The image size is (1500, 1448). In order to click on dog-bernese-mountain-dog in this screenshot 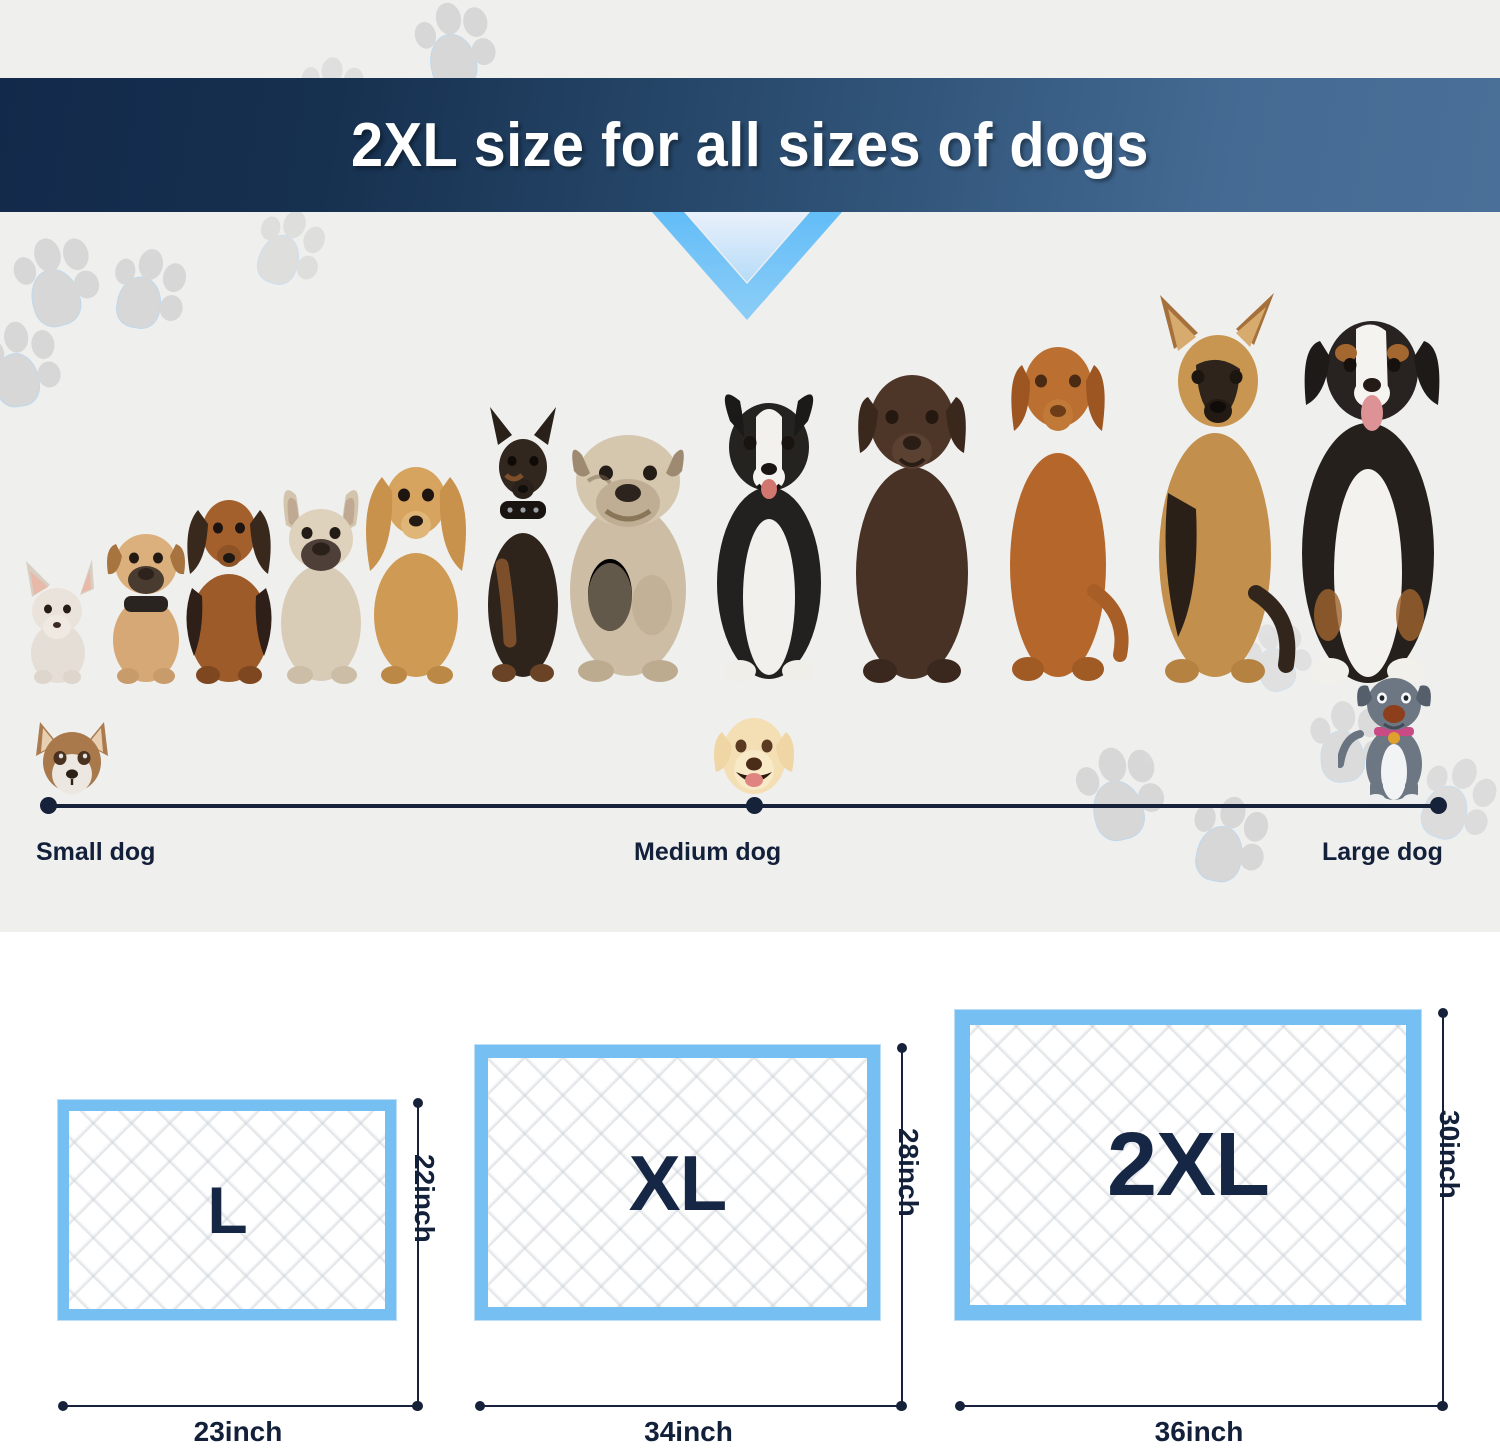, I will do `click(1368, 485)`.